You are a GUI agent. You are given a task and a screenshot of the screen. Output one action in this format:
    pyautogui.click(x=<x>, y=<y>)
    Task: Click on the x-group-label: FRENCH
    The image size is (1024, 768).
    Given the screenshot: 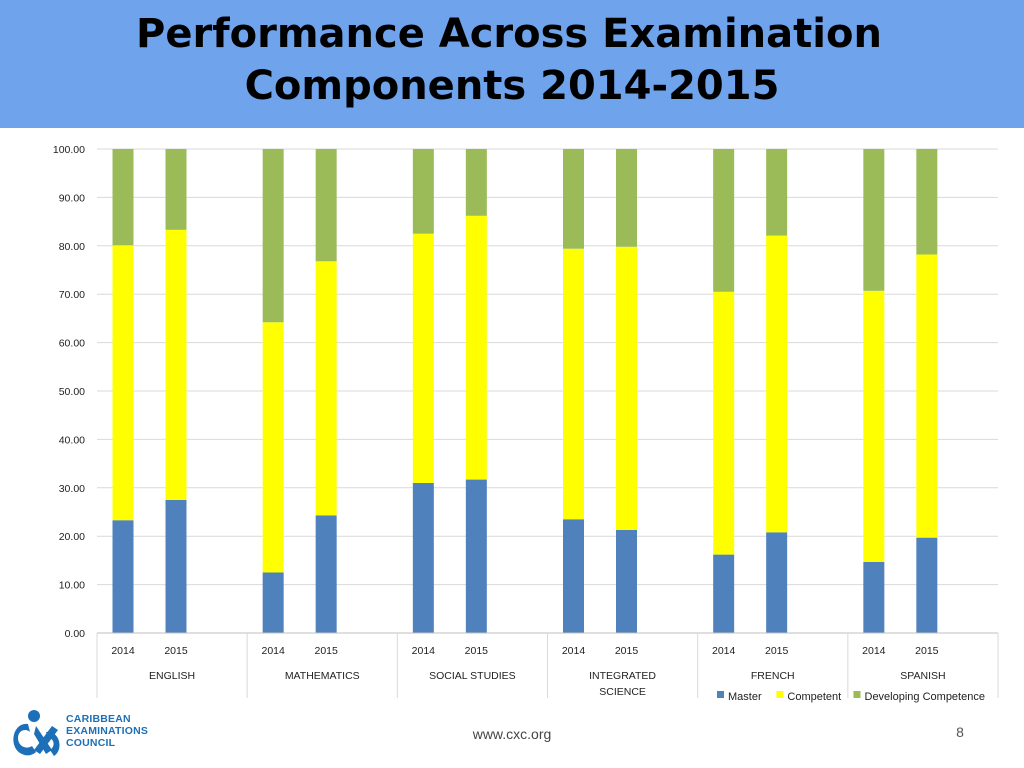 What is the action you would take?
    pyautogui.click(x=773, y=676)
    